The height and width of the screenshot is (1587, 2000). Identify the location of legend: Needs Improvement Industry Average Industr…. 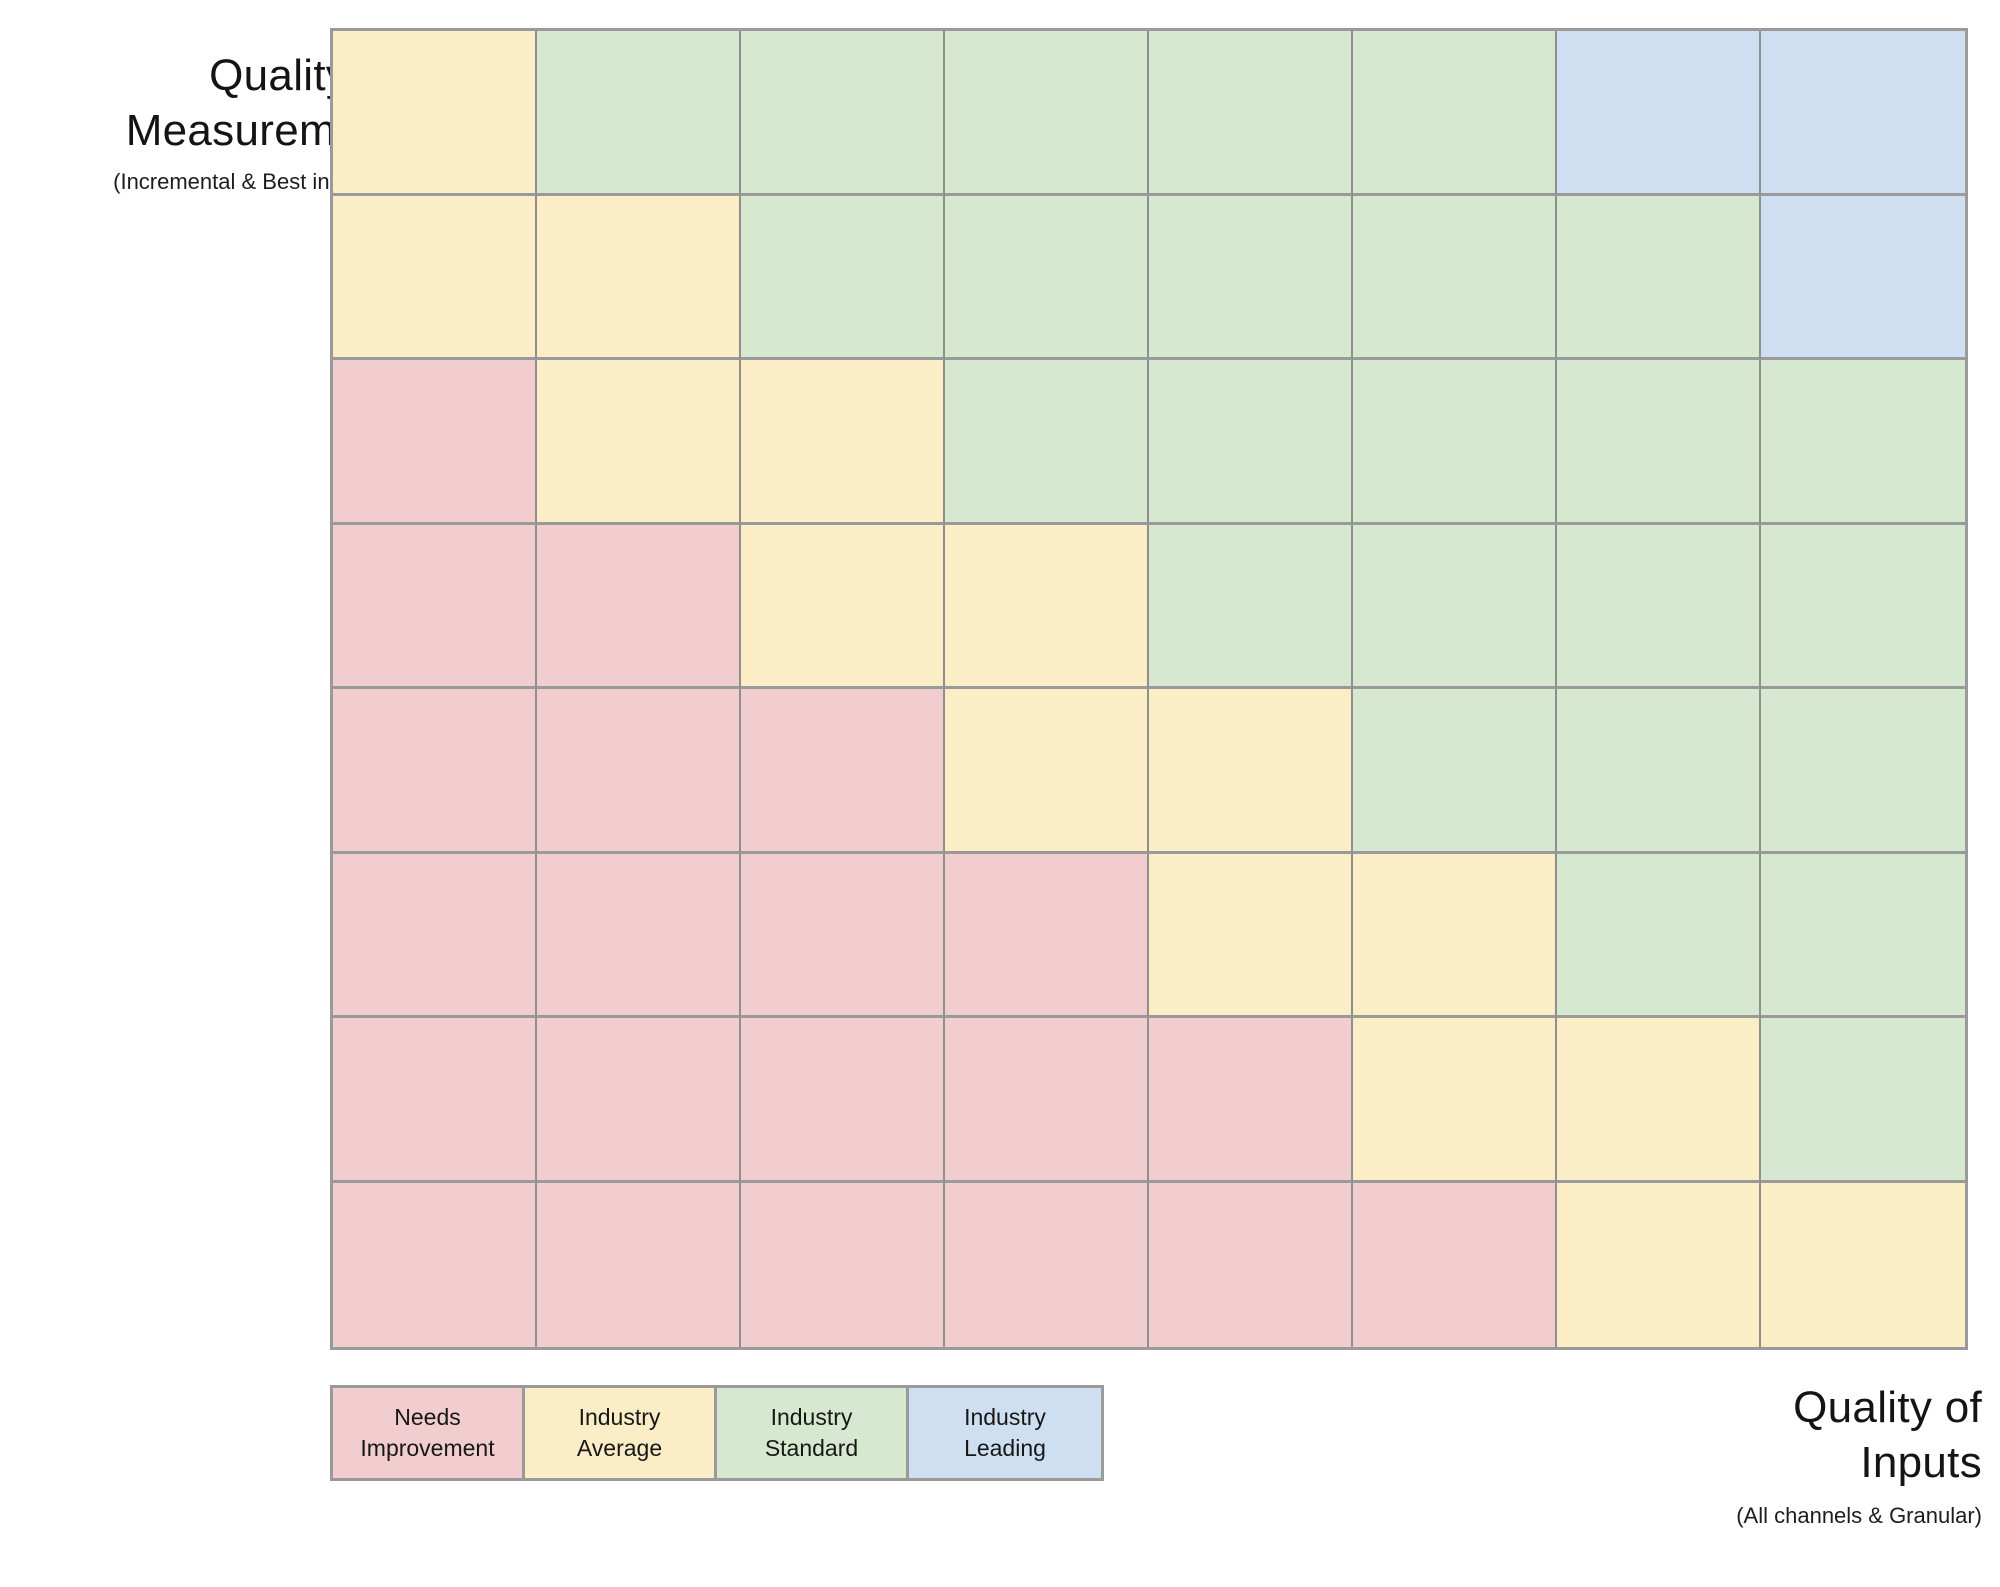
(717, 1433).